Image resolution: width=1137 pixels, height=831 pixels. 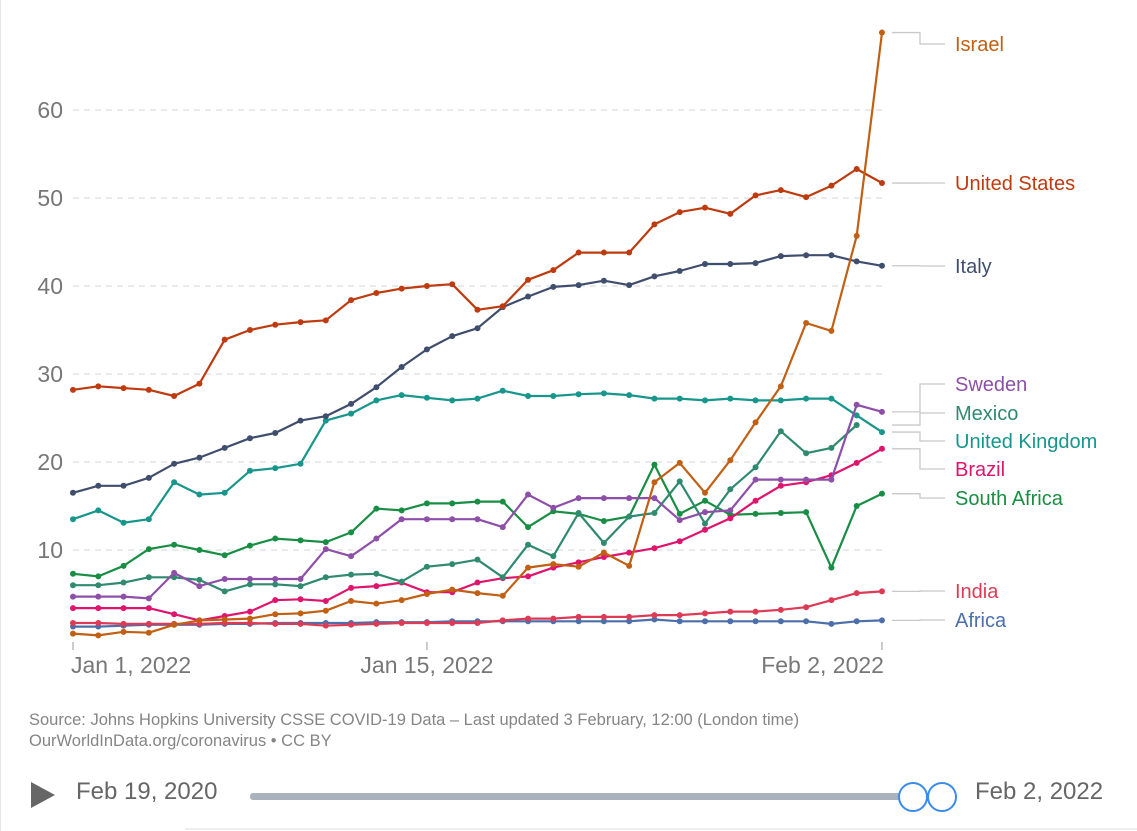 I want to click on timeline-track, so click(x=586, y=796).